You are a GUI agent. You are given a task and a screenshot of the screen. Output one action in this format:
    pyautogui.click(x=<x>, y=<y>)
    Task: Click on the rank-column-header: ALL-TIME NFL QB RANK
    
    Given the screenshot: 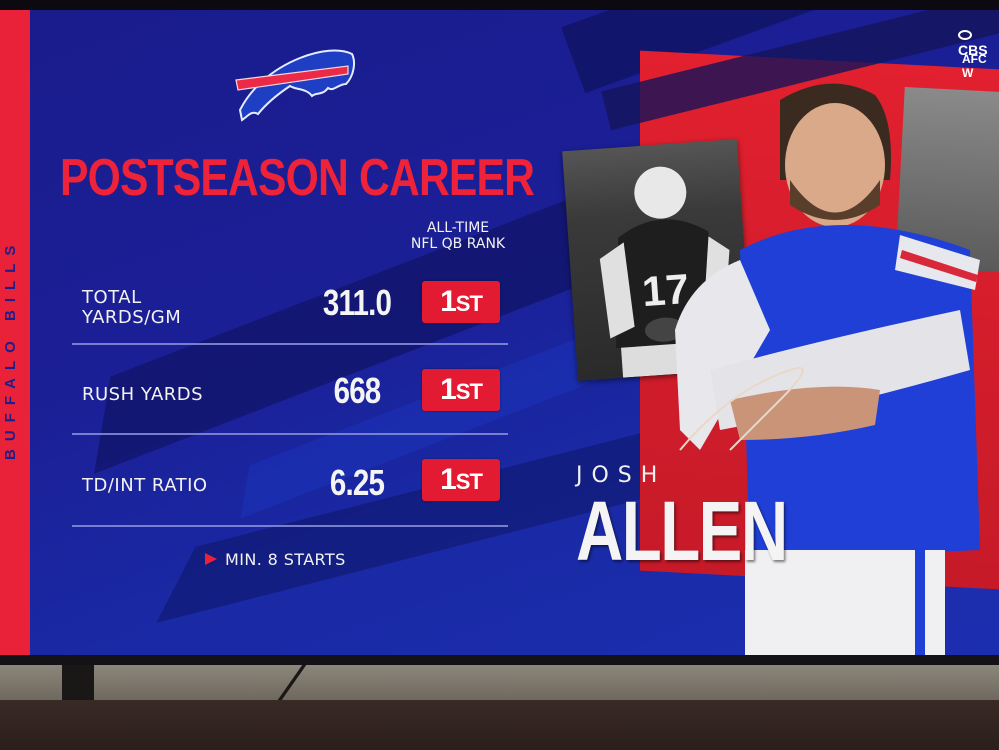 What is the action you would take?
    pyautogui.click(x=458, y=236)
    